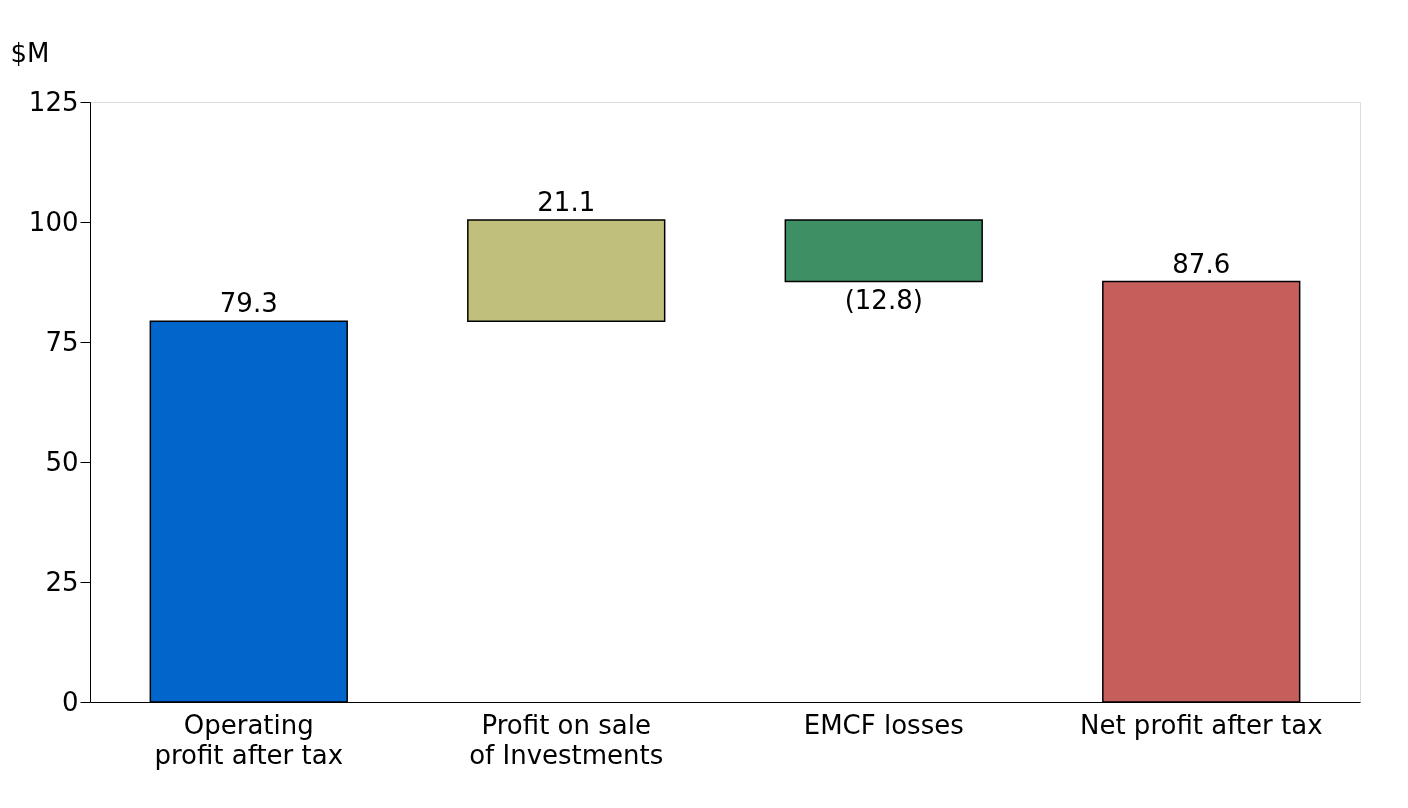 This screenshot has width=1408, height=808. What do you see at coordinates (53, 221) in the screenshot?
I see `y-tick-label: 100` at bounding box center [53, 221].